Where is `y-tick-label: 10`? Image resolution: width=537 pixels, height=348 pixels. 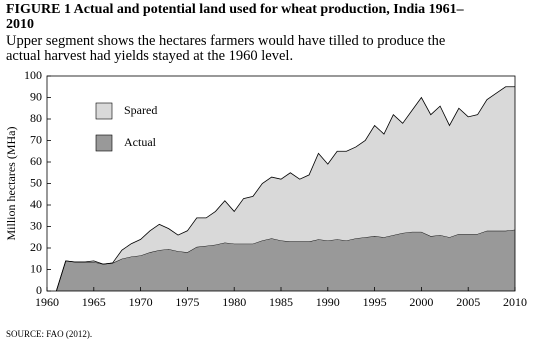 y-tick-label: 10 is located at coordinates (36, 268).